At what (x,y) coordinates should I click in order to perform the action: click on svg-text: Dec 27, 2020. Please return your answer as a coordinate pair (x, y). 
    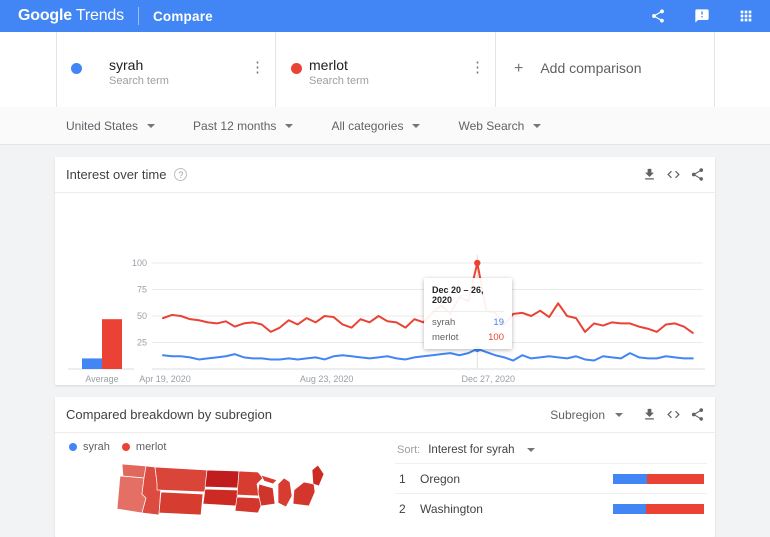
    Looking at the image, I should click on (489, 379).